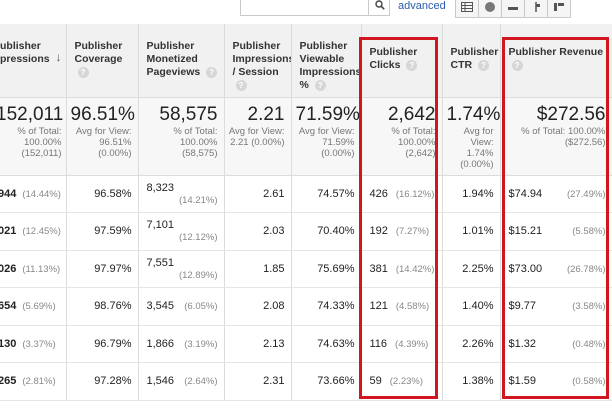 The image size is (612, 408). Describe the element at coordinates (589, 307) in the screenshot. I see `revenue-percent: (3.58%)` at that location.